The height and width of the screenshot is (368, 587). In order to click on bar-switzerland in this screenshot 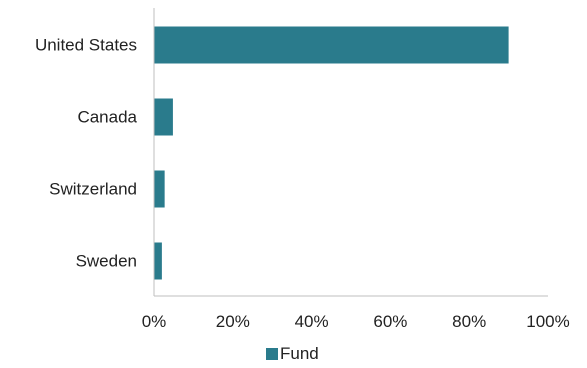, I will do `click(159, 189)`.